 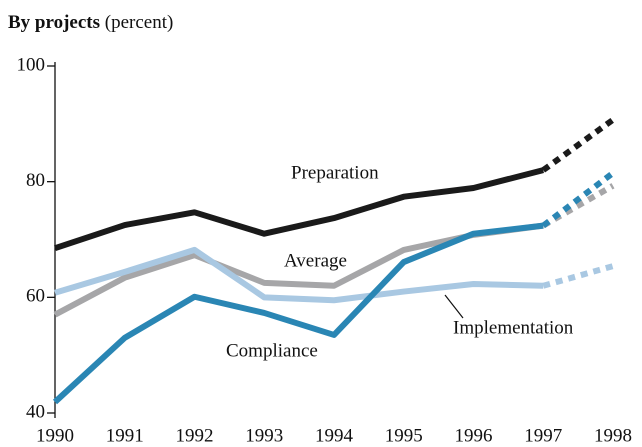 I want to click on x-tick-label: 1991, so click(x=125, y=435).